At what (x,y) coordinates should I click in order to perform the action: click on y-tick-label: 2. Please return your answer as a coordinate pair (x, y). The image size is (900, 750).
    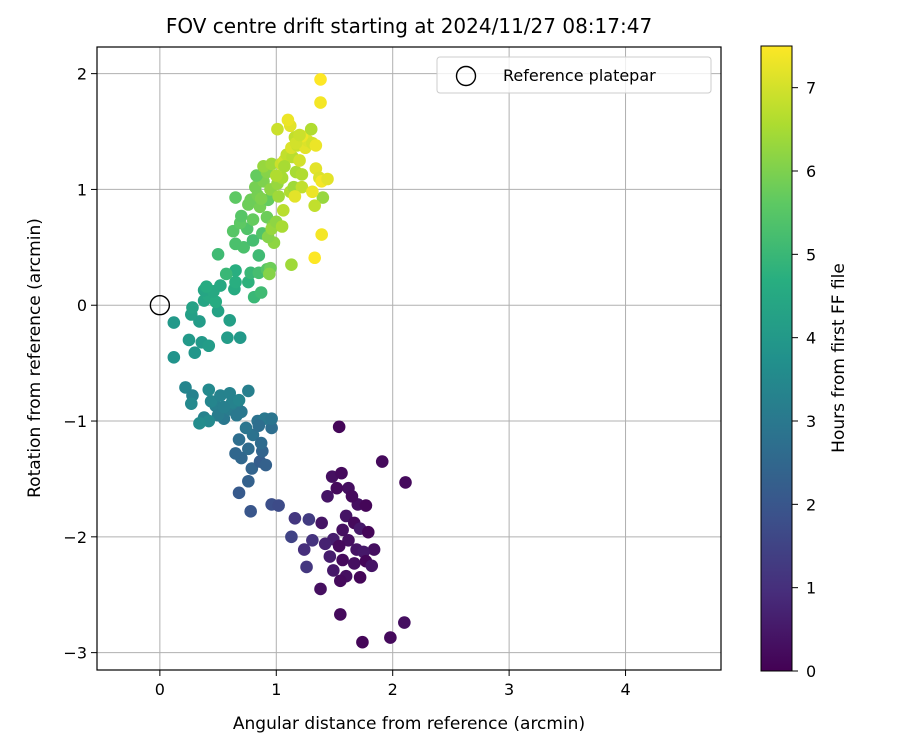
    Looking at the image, I should click on (82, 74).